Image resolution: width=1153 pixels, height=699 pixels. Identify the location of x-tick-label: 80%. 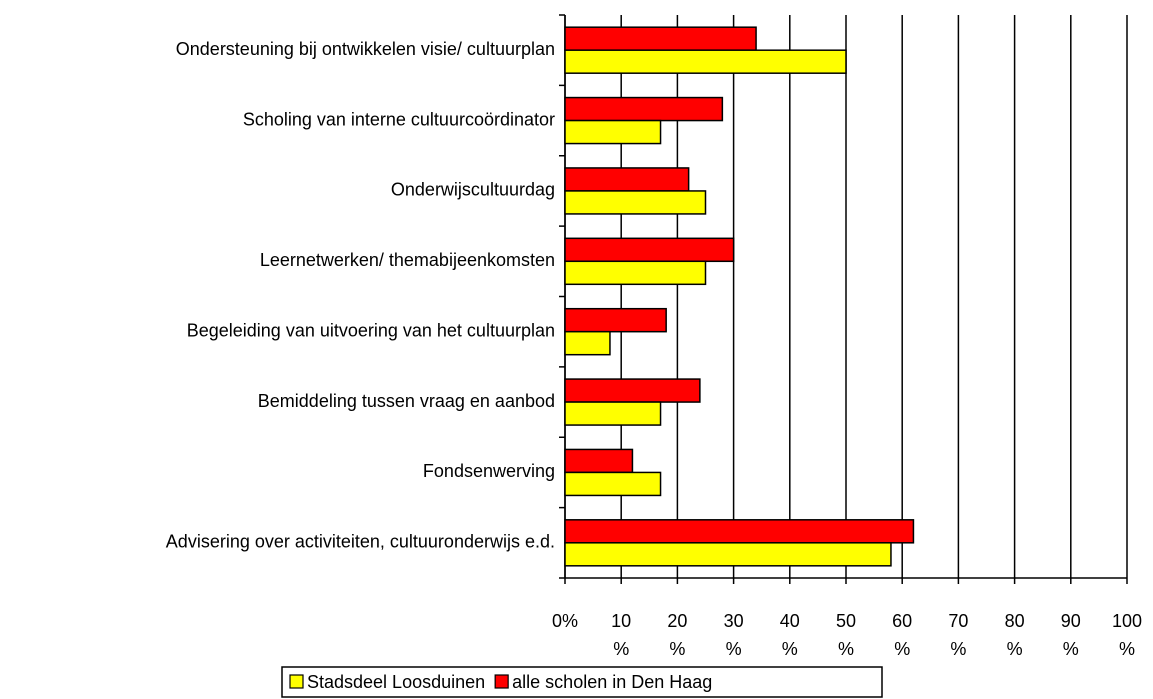
(1015, 635).